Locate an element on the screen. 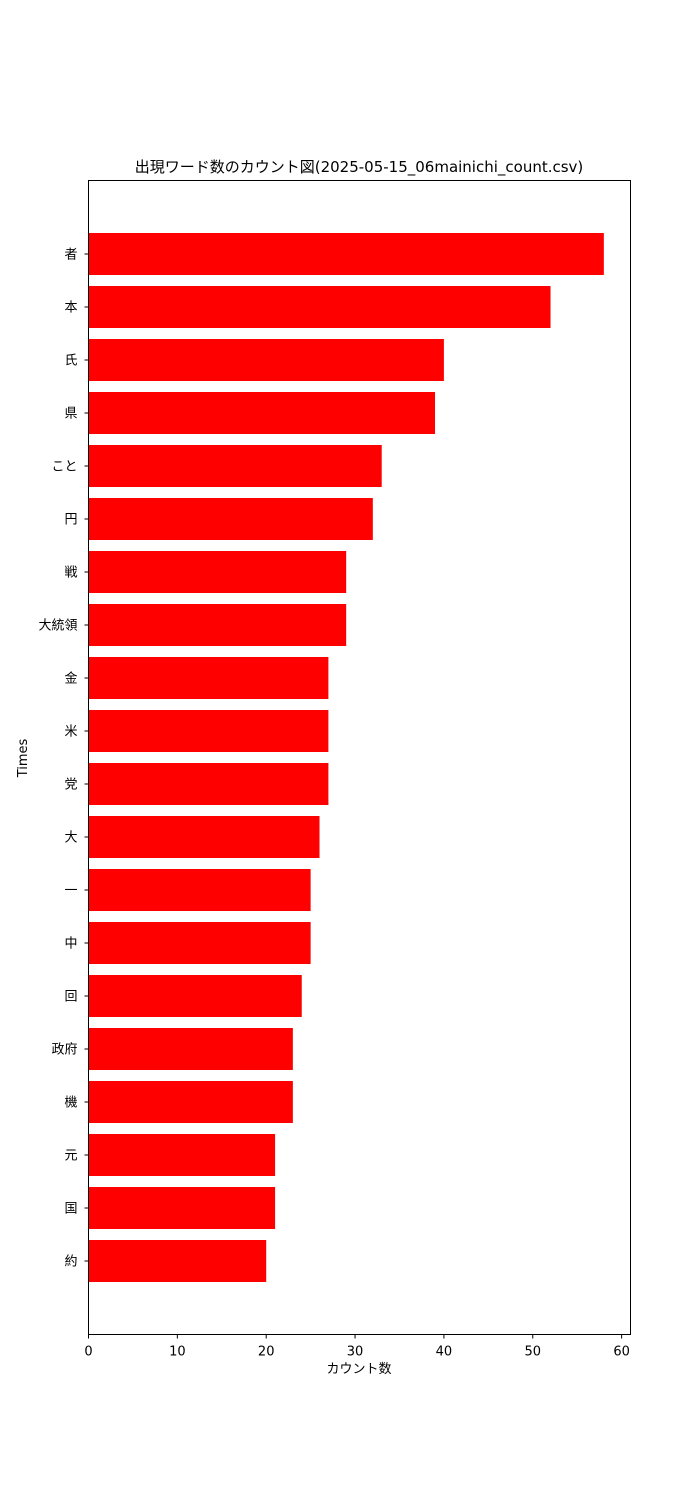 This screenshot has width=700, height=1505. x-tick-label: 40 is located at coordinates (444, 1352).